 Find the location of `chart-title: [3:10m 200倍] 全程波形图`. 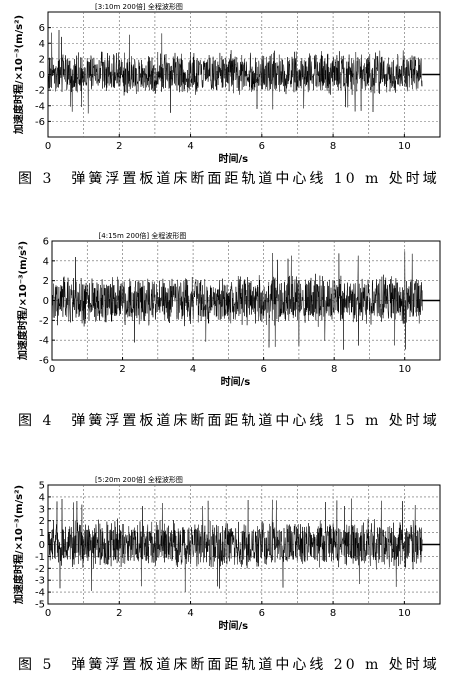

chart-title: [3:10m 200倍] 全程波形图 is located at coordinates (139, 6).